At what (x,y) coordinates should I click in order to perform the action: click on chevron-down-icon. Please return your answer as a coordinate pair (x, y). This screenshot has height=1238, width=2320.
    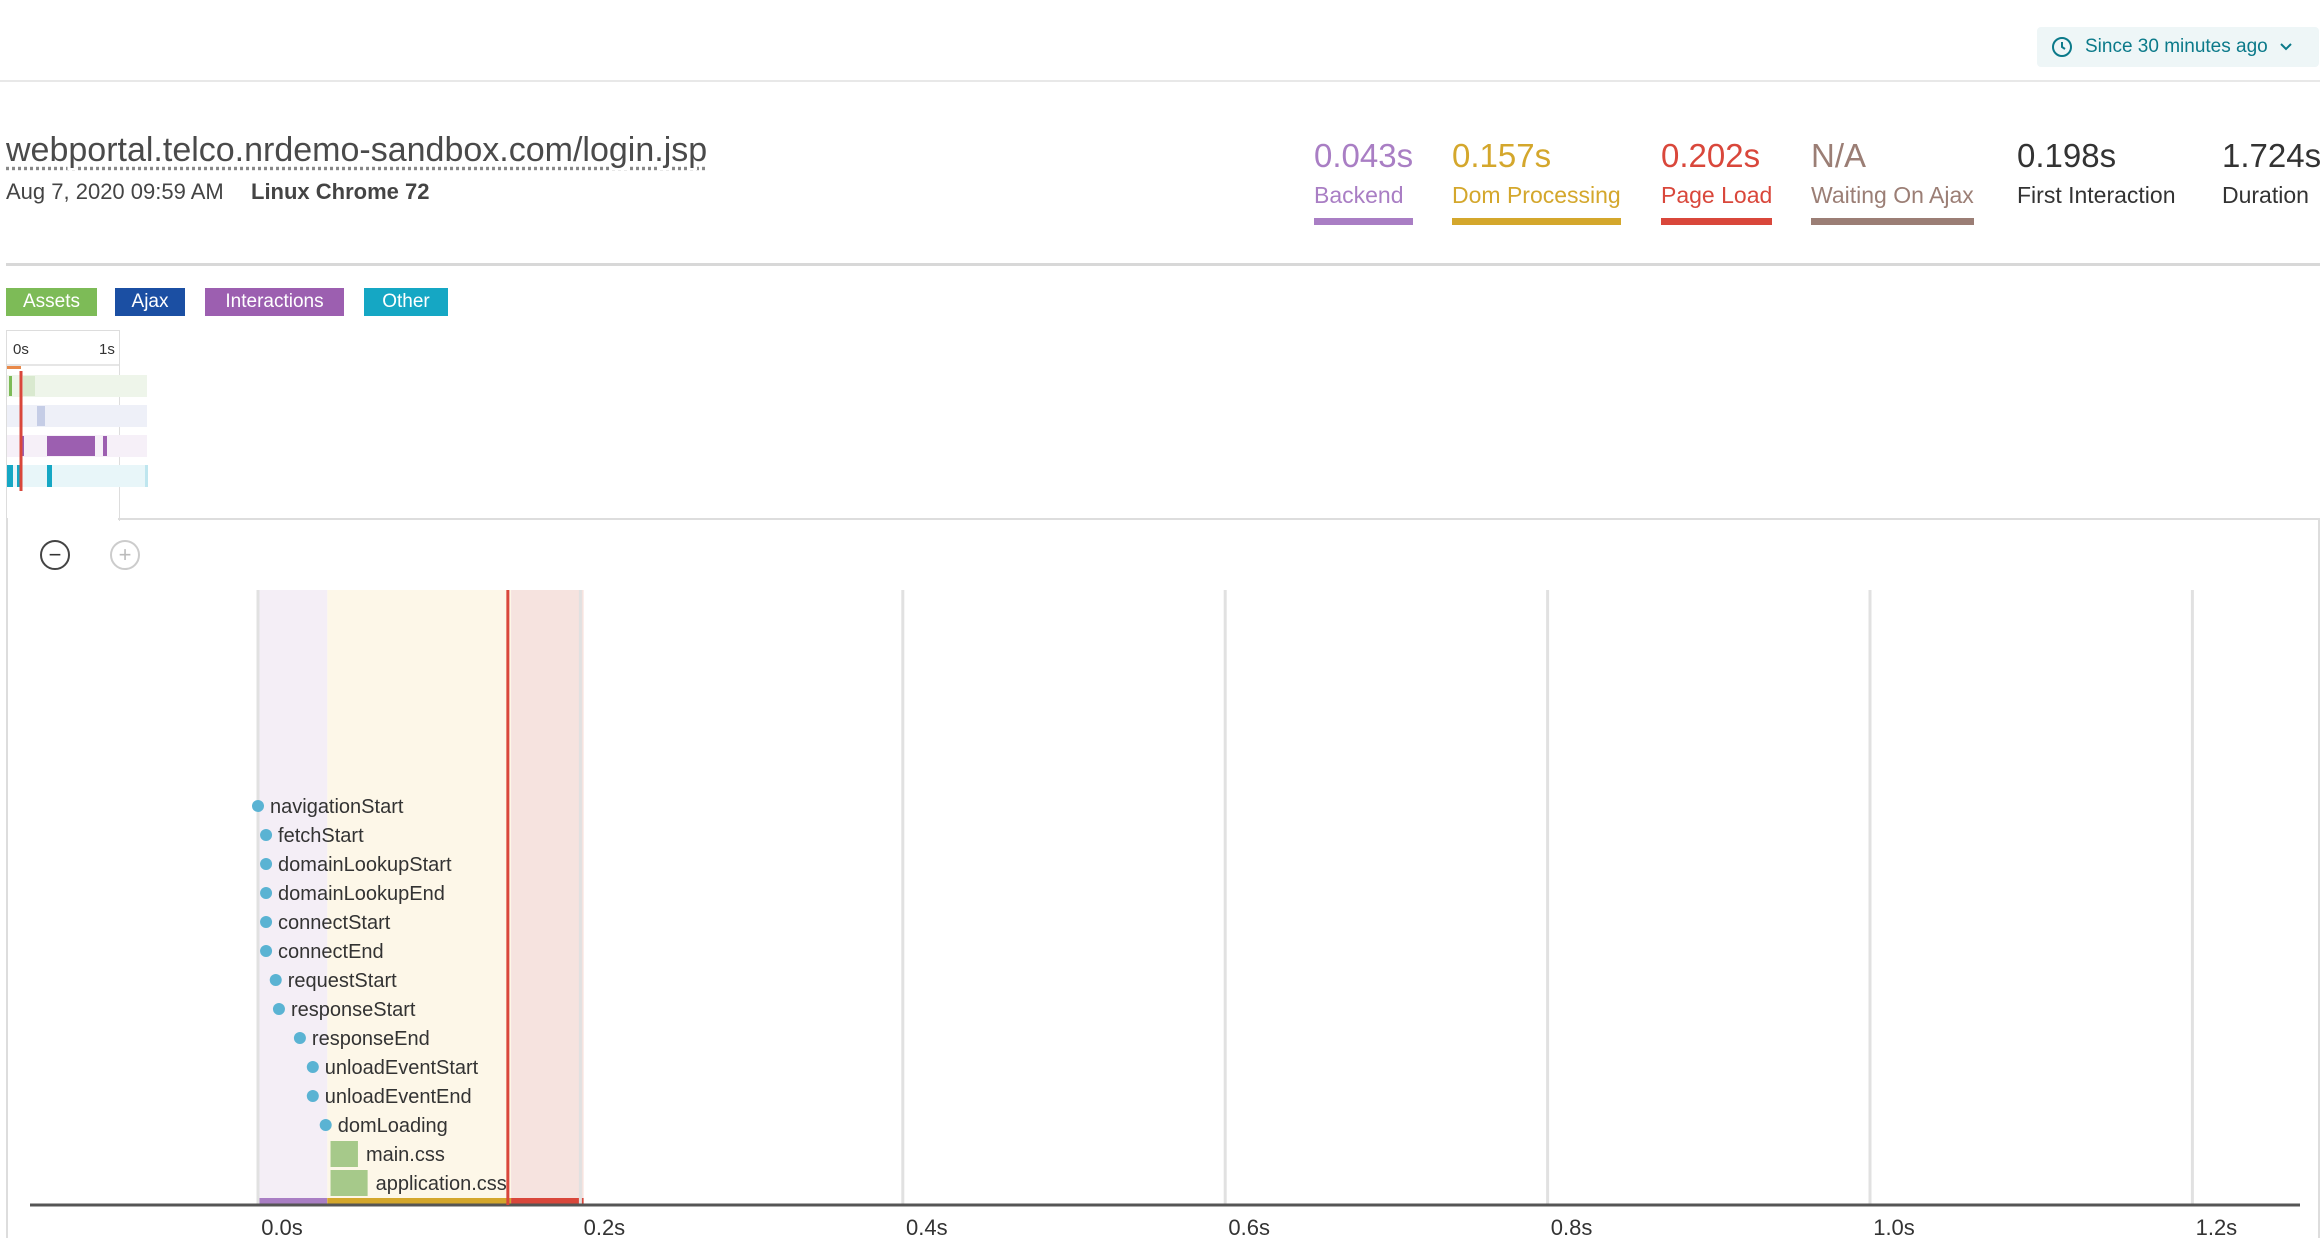
    Looking at the image, I should click on (2286, 47).